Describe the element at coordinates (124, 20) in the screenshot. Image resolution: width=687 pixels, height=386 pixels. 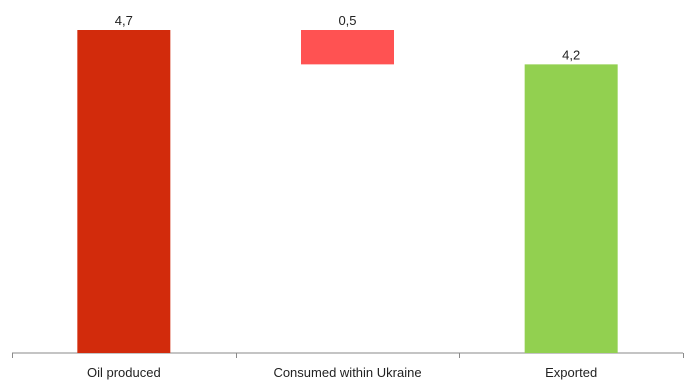
I see `data-label-0: 4,7` at that location.